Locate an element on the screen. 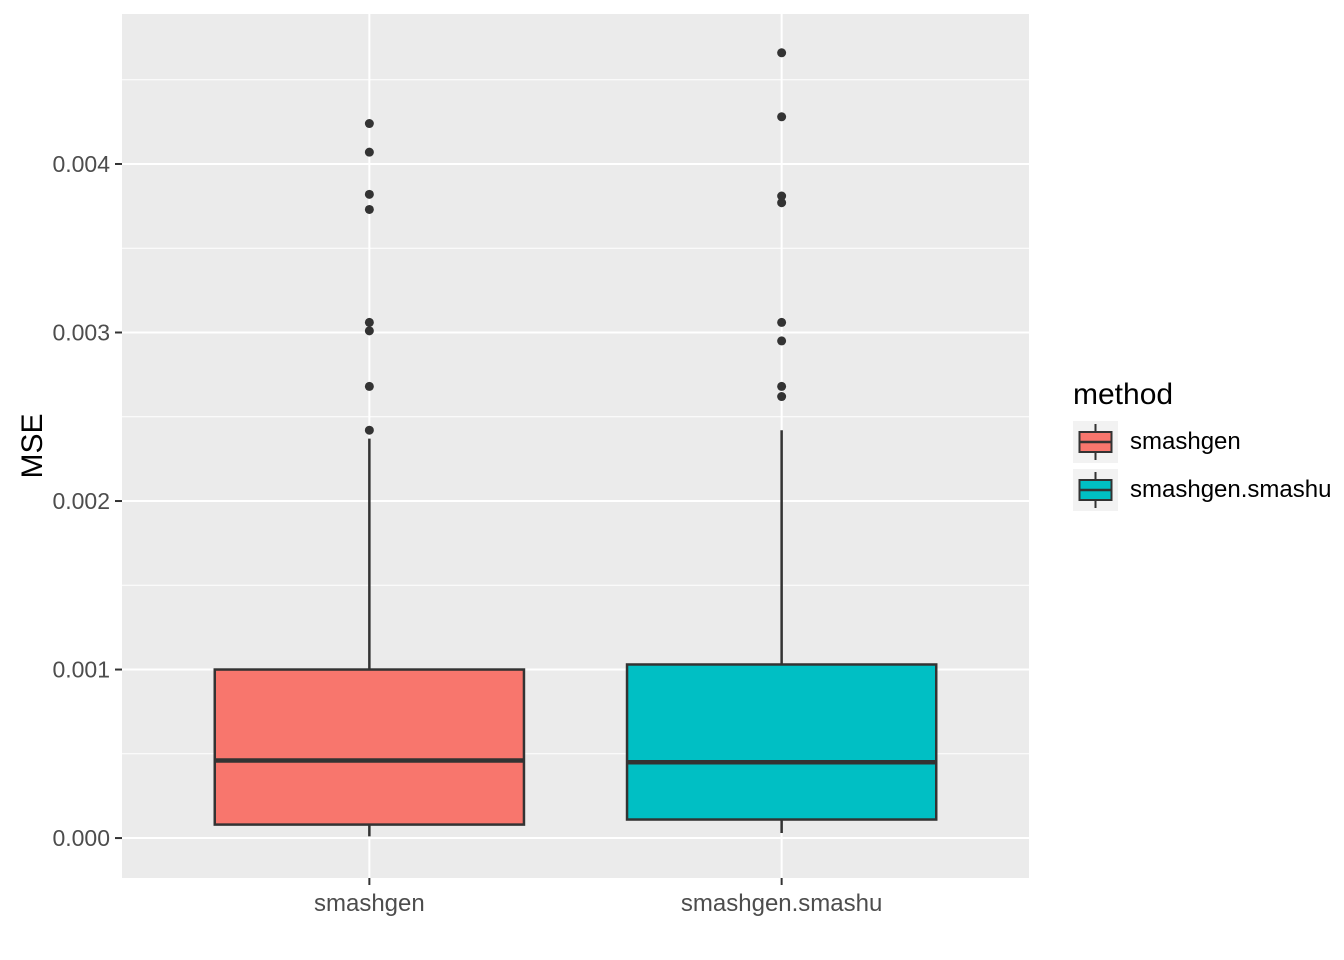 The width and height of the screenshot is (1344, 960). y-tick-label: 0.001 is located at coordinates (81, 670).